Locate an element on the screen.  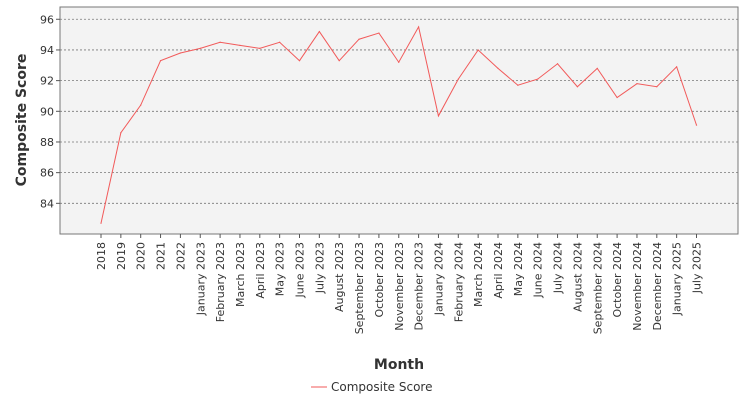
x-tick-label: July 2025 is located at coordinates (697, 268).